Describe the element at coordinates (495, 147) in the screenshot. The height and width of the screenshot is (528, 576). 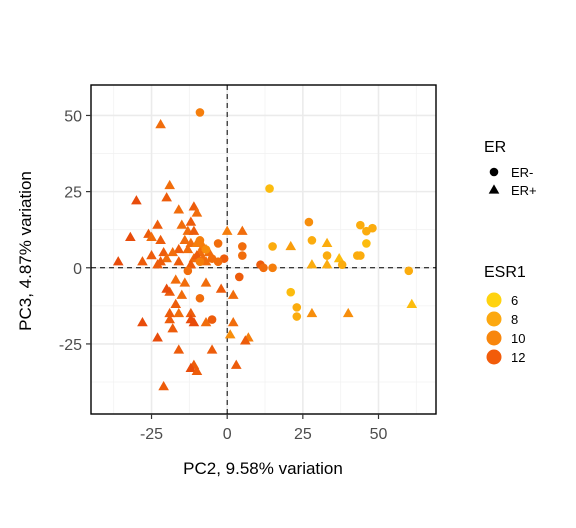
I see `shape-legend-title: ER` at that location.